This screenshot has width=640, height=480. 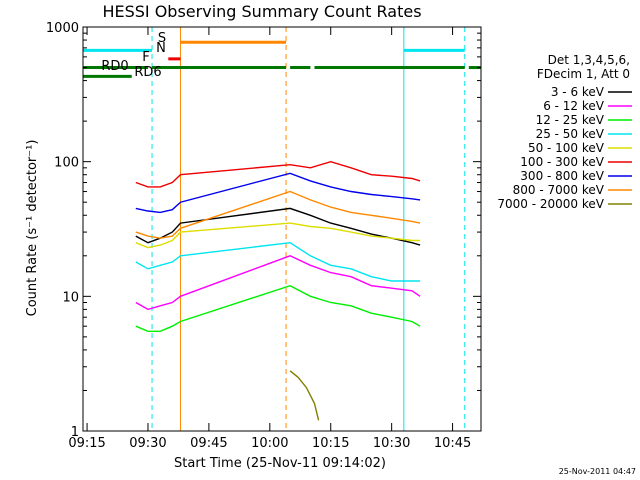 I want to click on x-tick-label-1: 09:30, so click(x=147, y=443).